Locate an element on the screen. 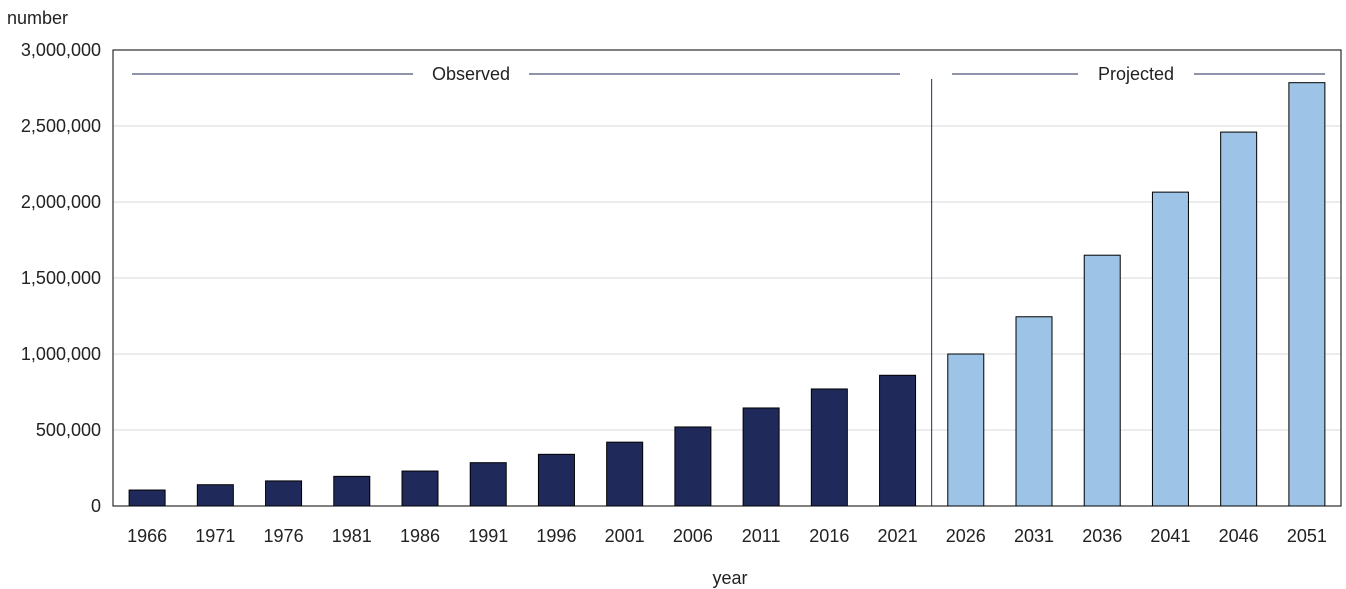 The width and height of the screenshot is (1346, 589). bar-2016 is located at coordinates (829, 447).